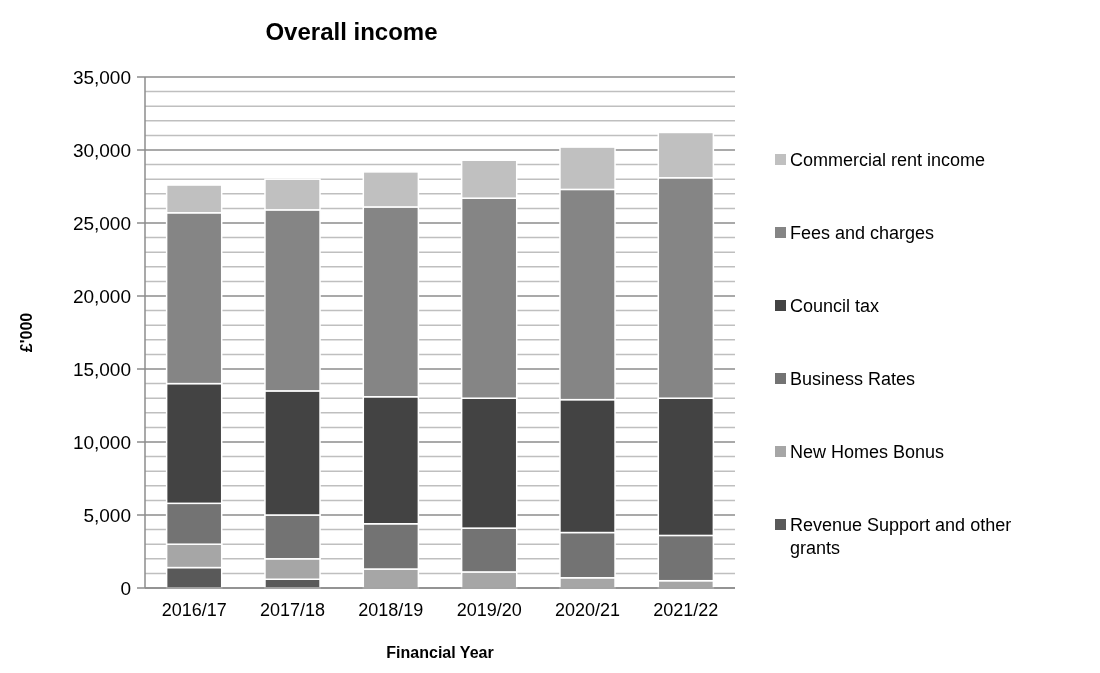 This screenshot has height=673, width=1100. Describe the element at coordinates (107, 515) in the screenshot. I see `y-tick-label: 5,000` at that location.